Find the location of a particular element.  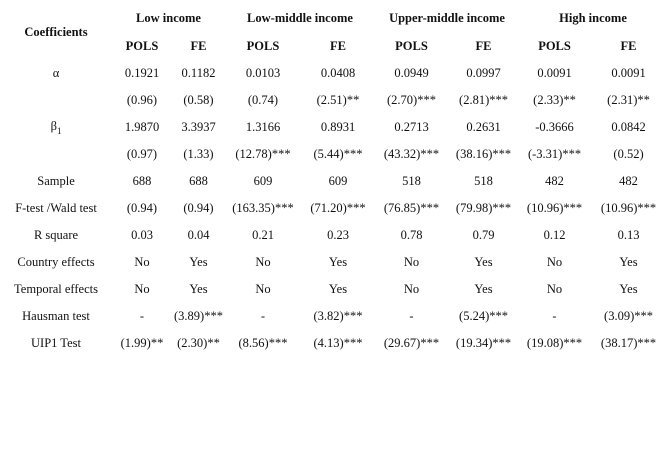

table-cell: (3.89)*** is located at coordinates (198, 316).